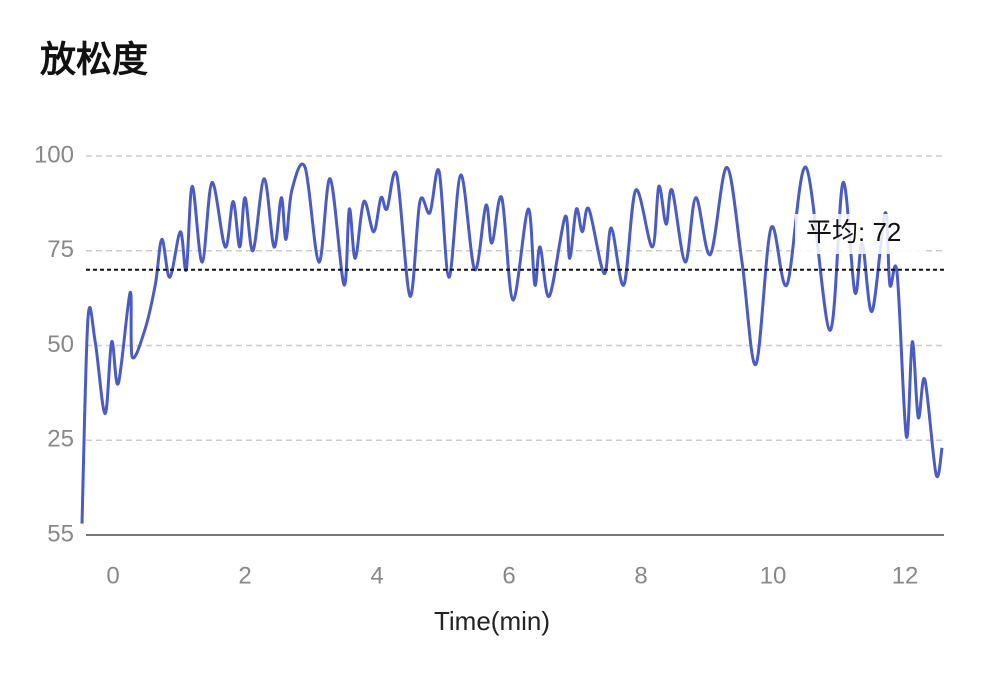 This screenshot has height=692, width=984. What do you see at coordinates (508, 575) in the screenshot?
I see `x-tick-label: 6` at bounding box center [508, 575].